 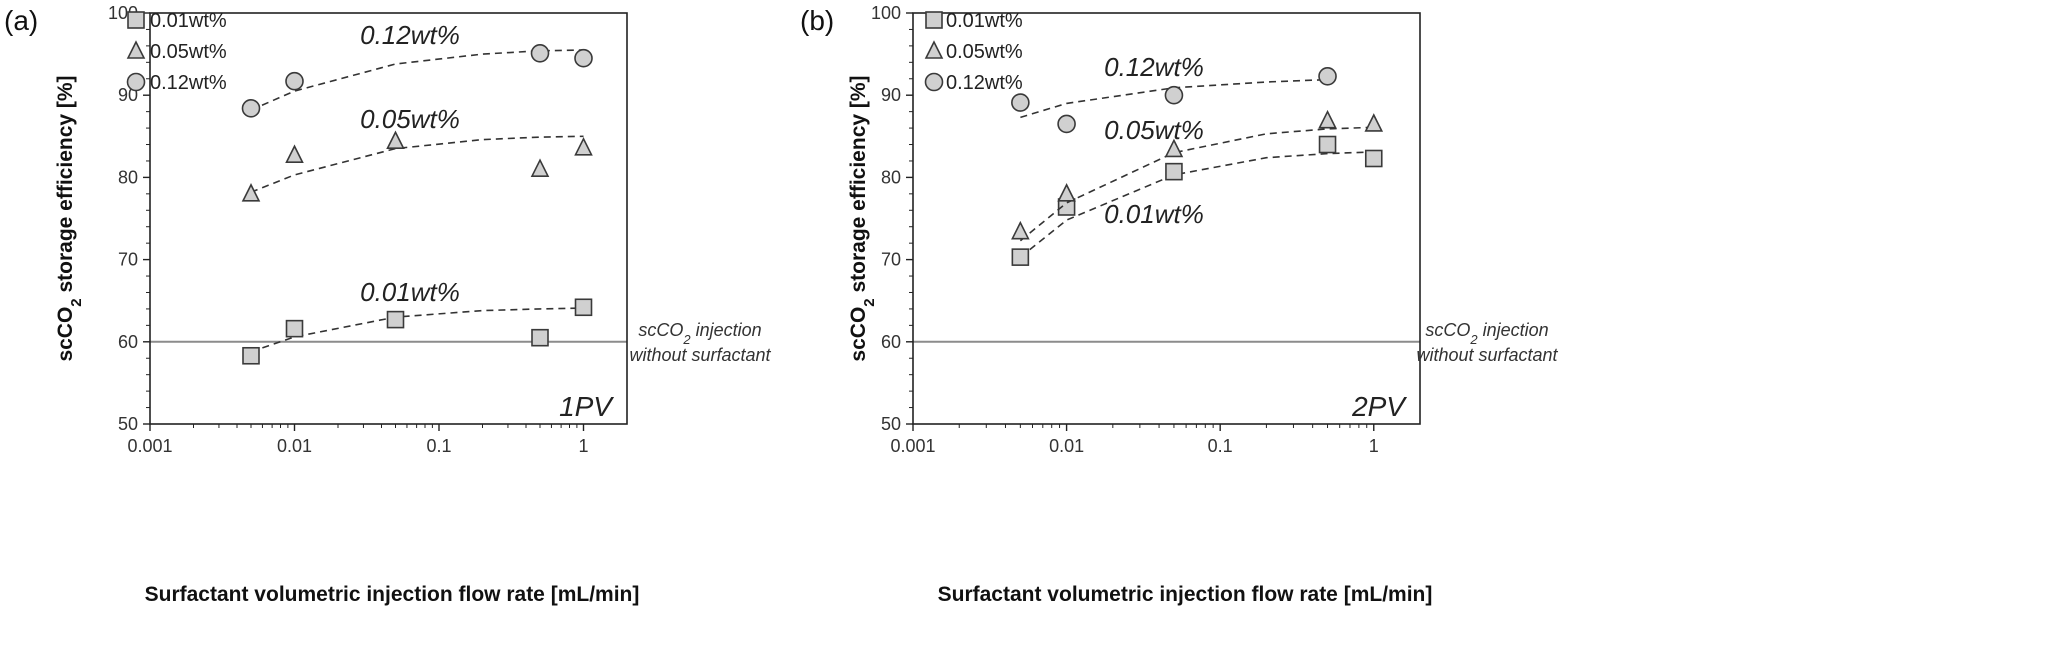 I want to click on pv-label: 2PV, so click(x=1379, y=406).